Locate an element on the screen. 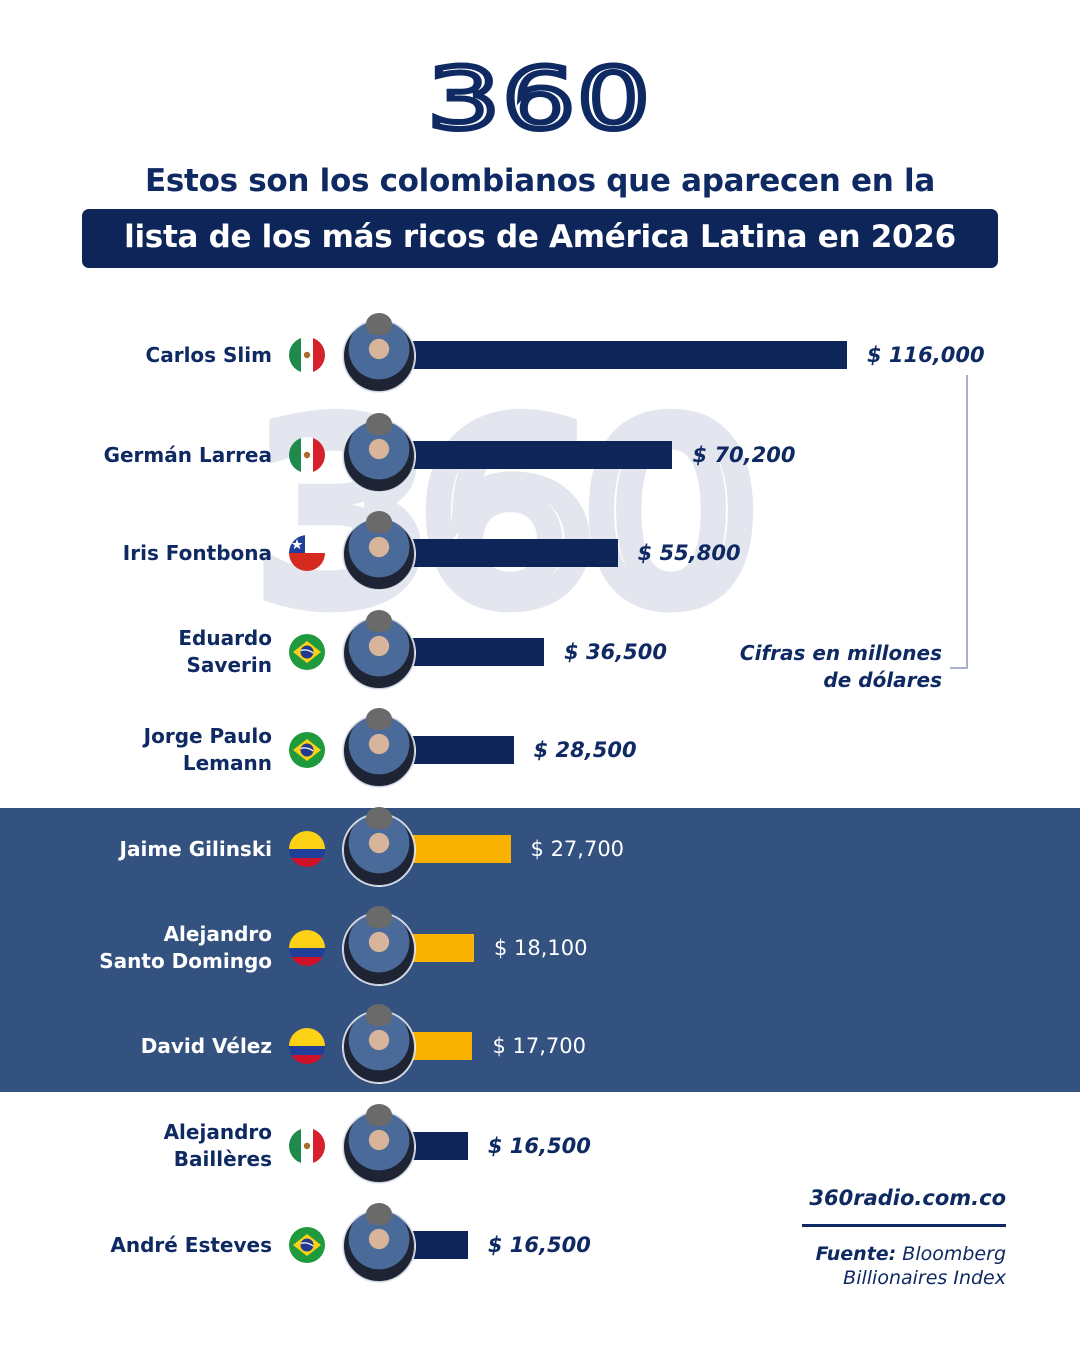 The image size is (1080, 1350). source-text: Bloomberg Billionaires Index is located at coordinates (924, 1266).